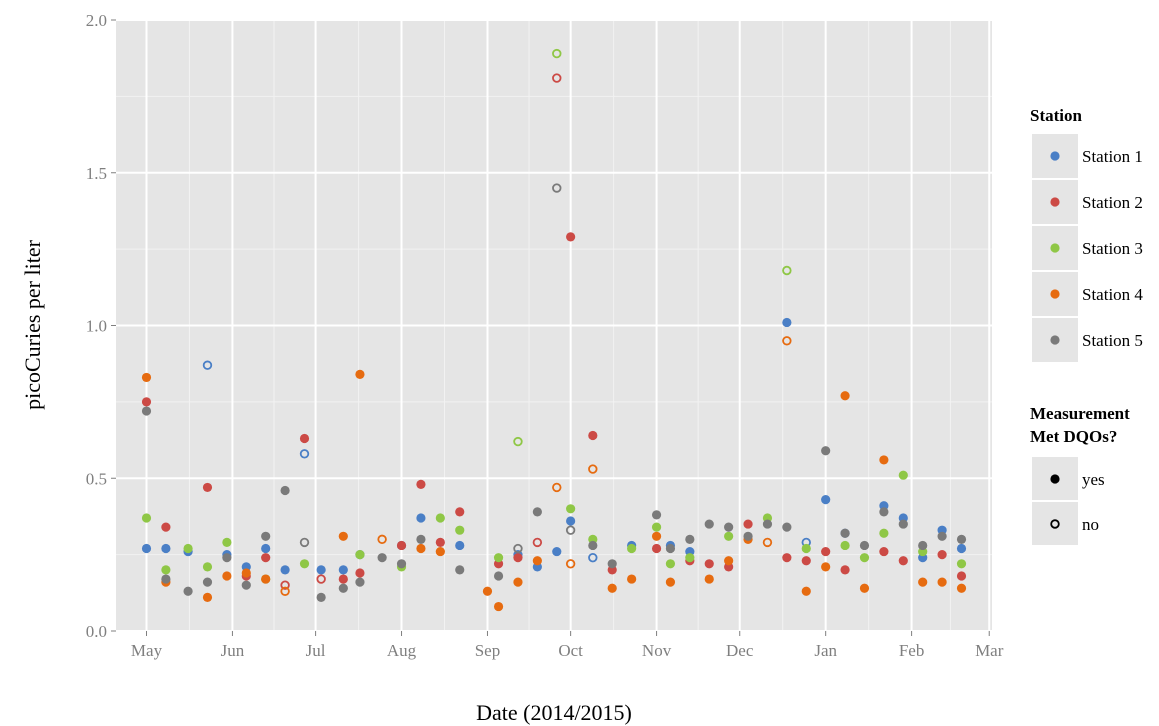 This screenshot has height=726, width=1159. I want to click on x-tick-label: Dec, so click(740, 650).